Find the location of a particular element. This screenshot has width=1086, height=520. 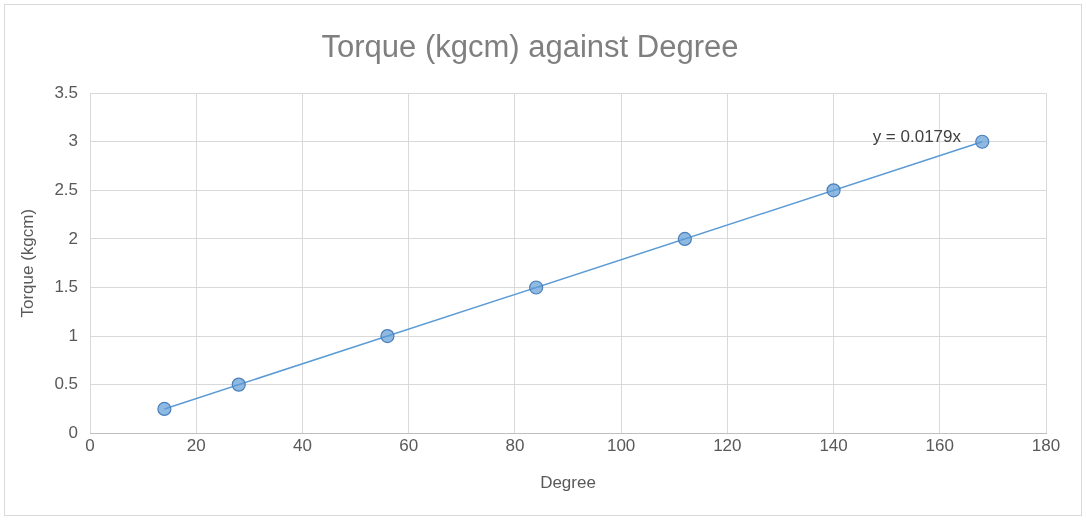

y-tick-label: 1.5 is located at coordinates (66, 287).